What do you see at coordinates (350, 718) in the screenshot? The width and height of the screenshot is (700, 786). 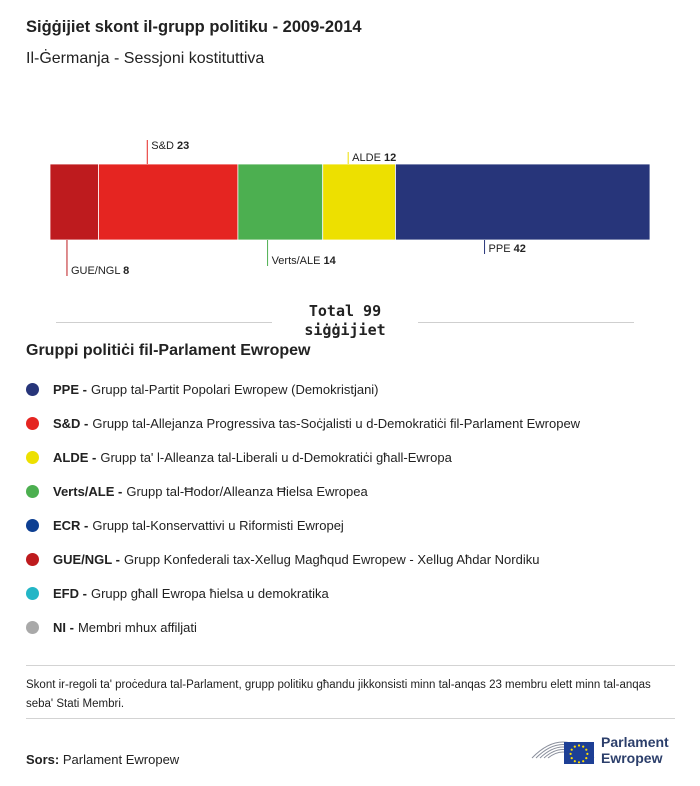 I see `footer-divider-bottom` at bounding box center [350, 718].